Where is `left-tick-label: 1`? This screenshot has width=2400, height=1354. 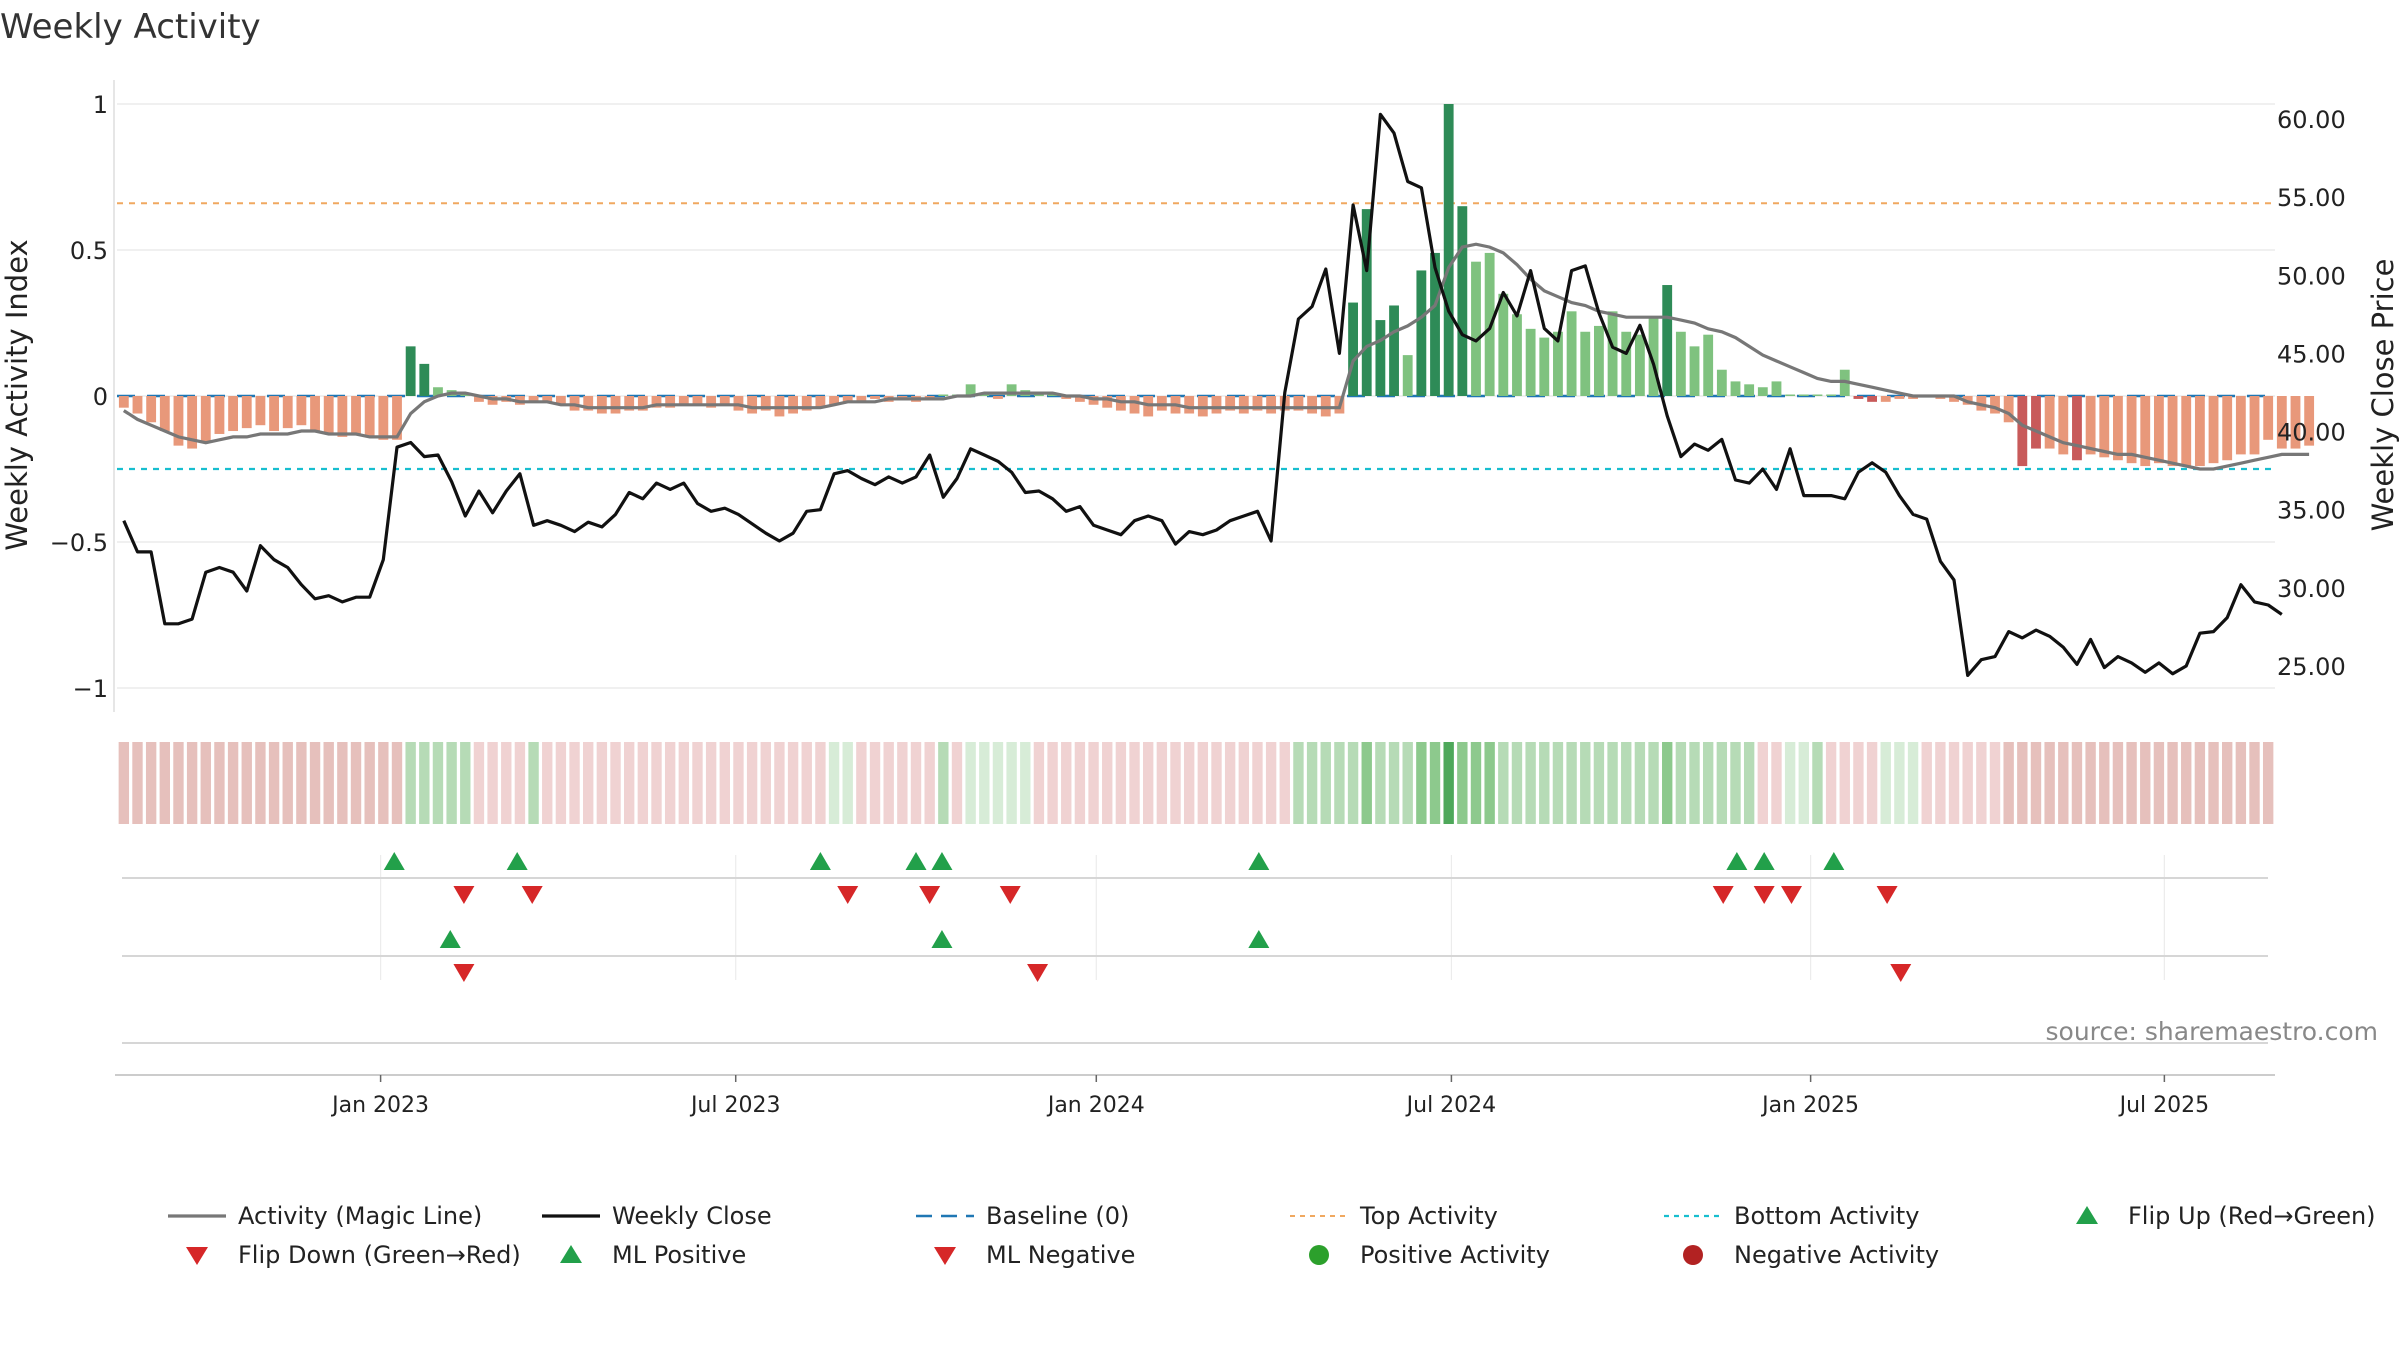 left-tick-label: 1 is located at coordinates (100, 105).